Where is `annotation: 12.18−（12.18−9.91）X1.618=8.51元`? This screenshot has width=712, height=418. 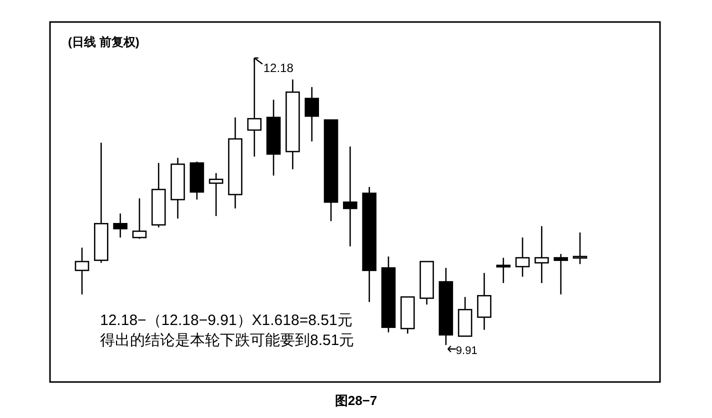 annotation: 12.18−（12.18−9.91）X1.618=8.51元 is located at coordinates (226, 320).